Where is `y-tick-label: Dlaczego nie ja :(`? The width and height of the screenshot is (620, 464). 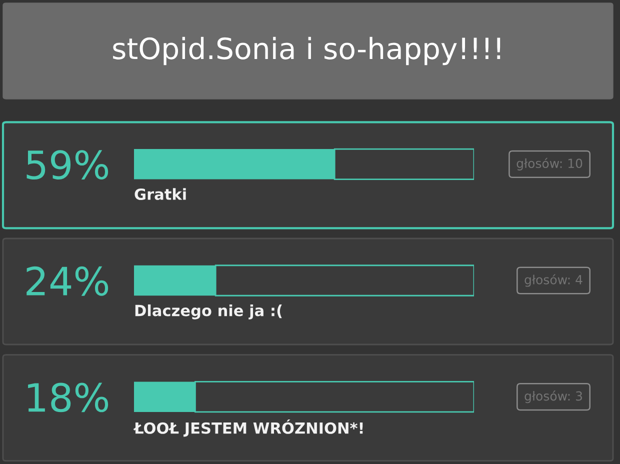 y-tick-label: Dlaczego nie ja :( is located at coordinates (208, 312).